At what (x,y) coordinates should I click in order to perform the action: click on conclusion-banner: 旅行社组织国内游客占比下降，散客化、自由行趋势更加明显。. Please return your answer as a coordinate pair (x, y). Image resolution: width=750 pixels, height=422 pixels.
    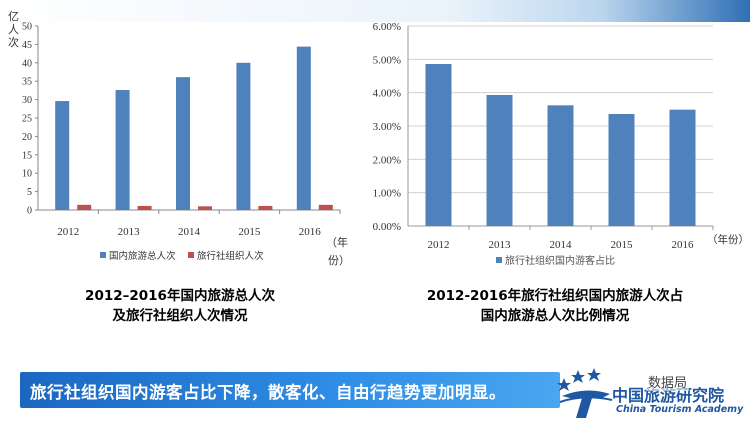
    Looking at the image, I should click on (290, 390).